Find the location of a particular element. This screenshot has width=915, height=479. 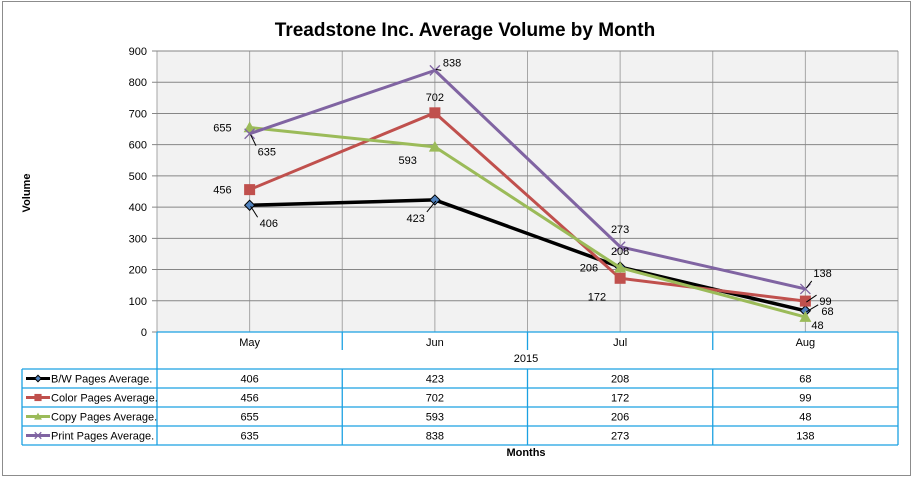

data-label: 206 is located at coordinates (589, 269).